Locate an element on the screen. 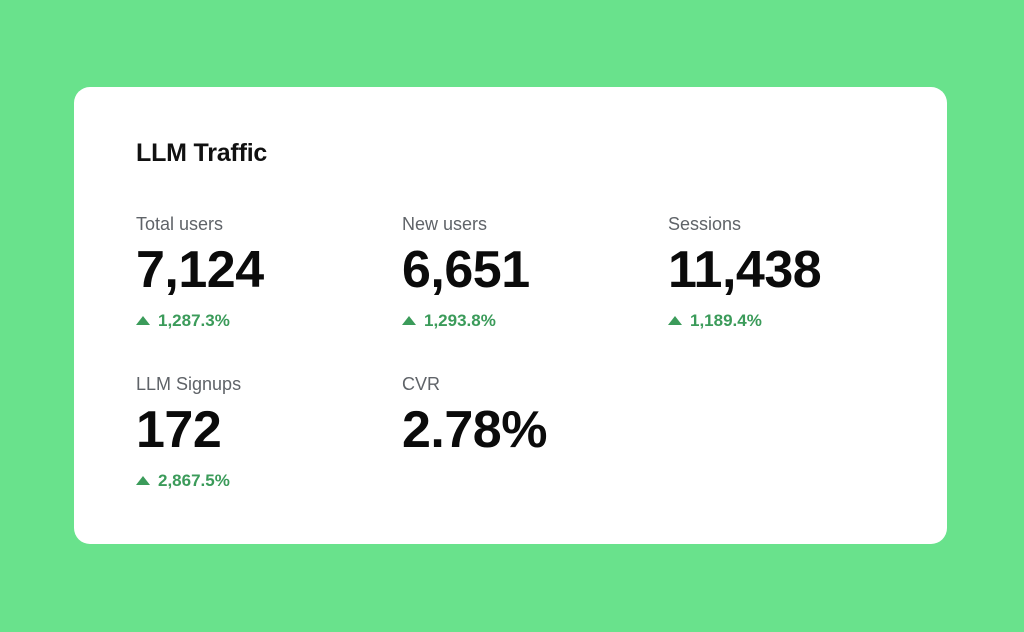 The height and width of the screenshot is (632, 1024). metric-value: 2.78% is located at coordinates (474, 430).